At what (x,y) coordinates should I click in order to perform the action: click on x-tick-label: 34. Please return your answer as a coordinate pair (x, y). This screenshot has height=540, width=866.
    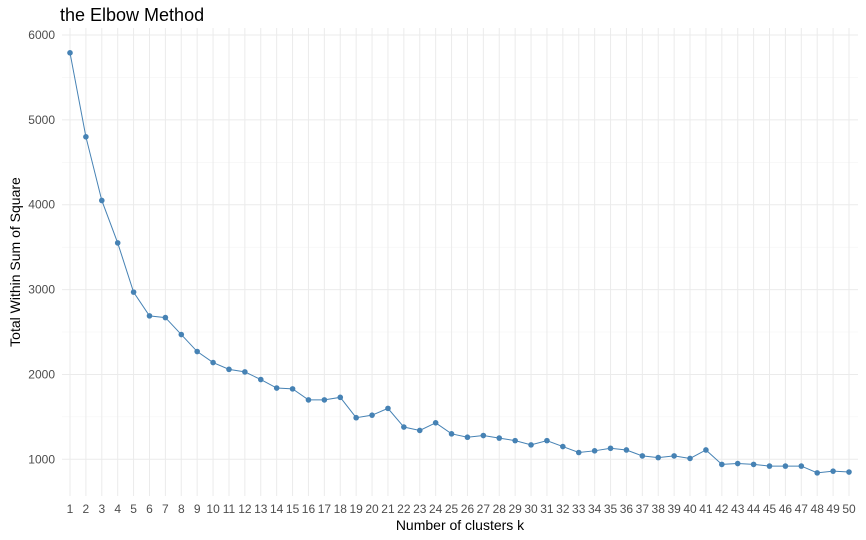
    Looking at the image, I should click on (595, 509).